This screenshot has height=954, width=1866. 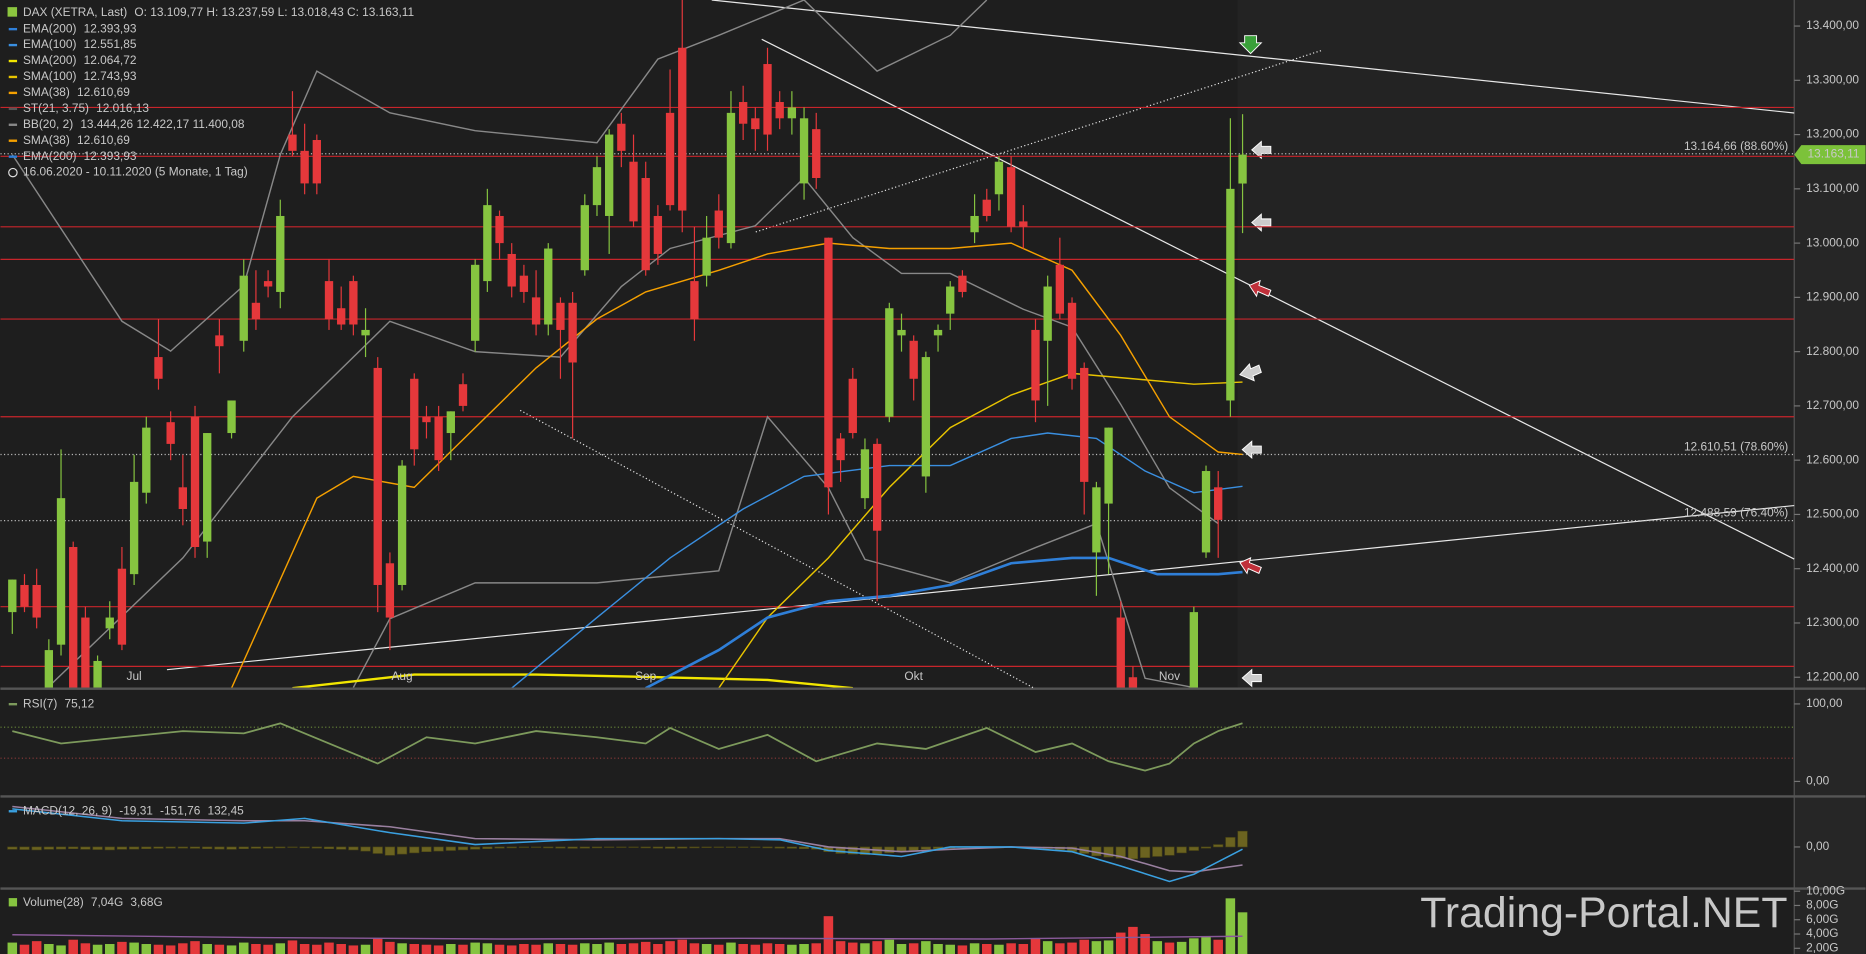 What do you see at coordinates (1824, 703) in the screenshot?
I see `y-tick-label: 100,00` at bounding box center [1824, 703].